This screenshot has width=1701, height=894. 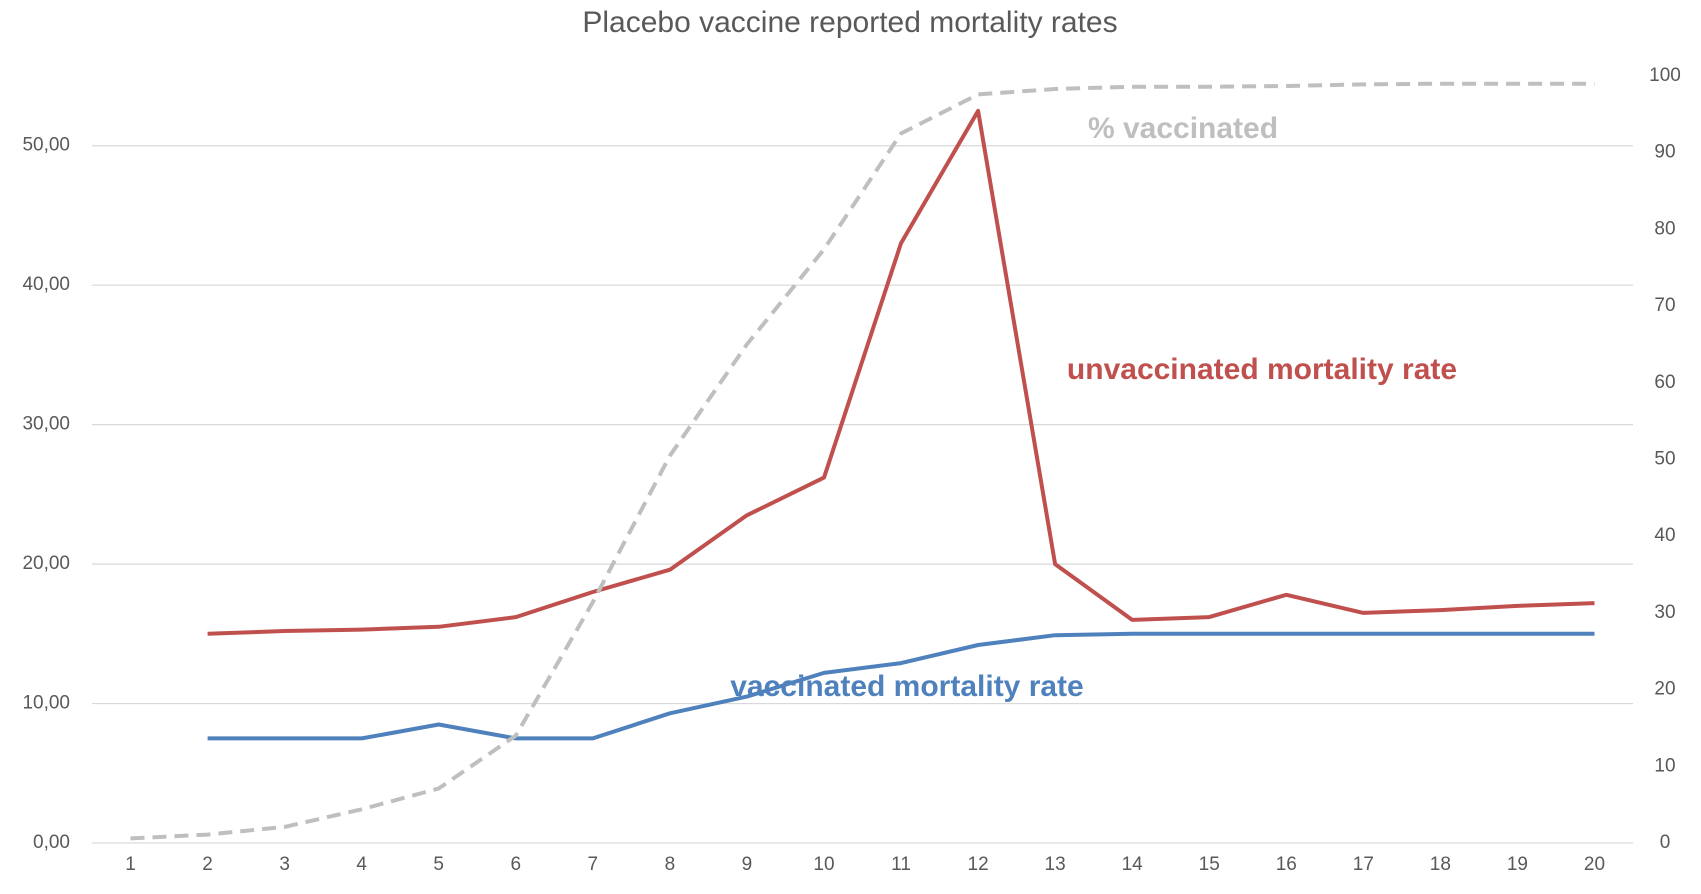 I want to click on y2-tick-label: 100, so click(x=1665, y=75).